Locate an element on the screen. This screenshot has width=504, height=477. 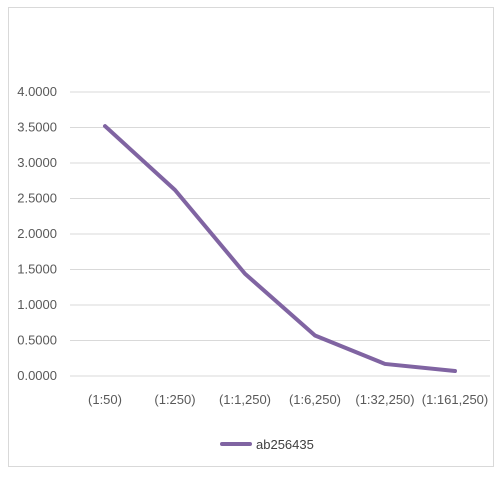
x-tick-label: (1:32,250) is located at coordinates (384, 399).